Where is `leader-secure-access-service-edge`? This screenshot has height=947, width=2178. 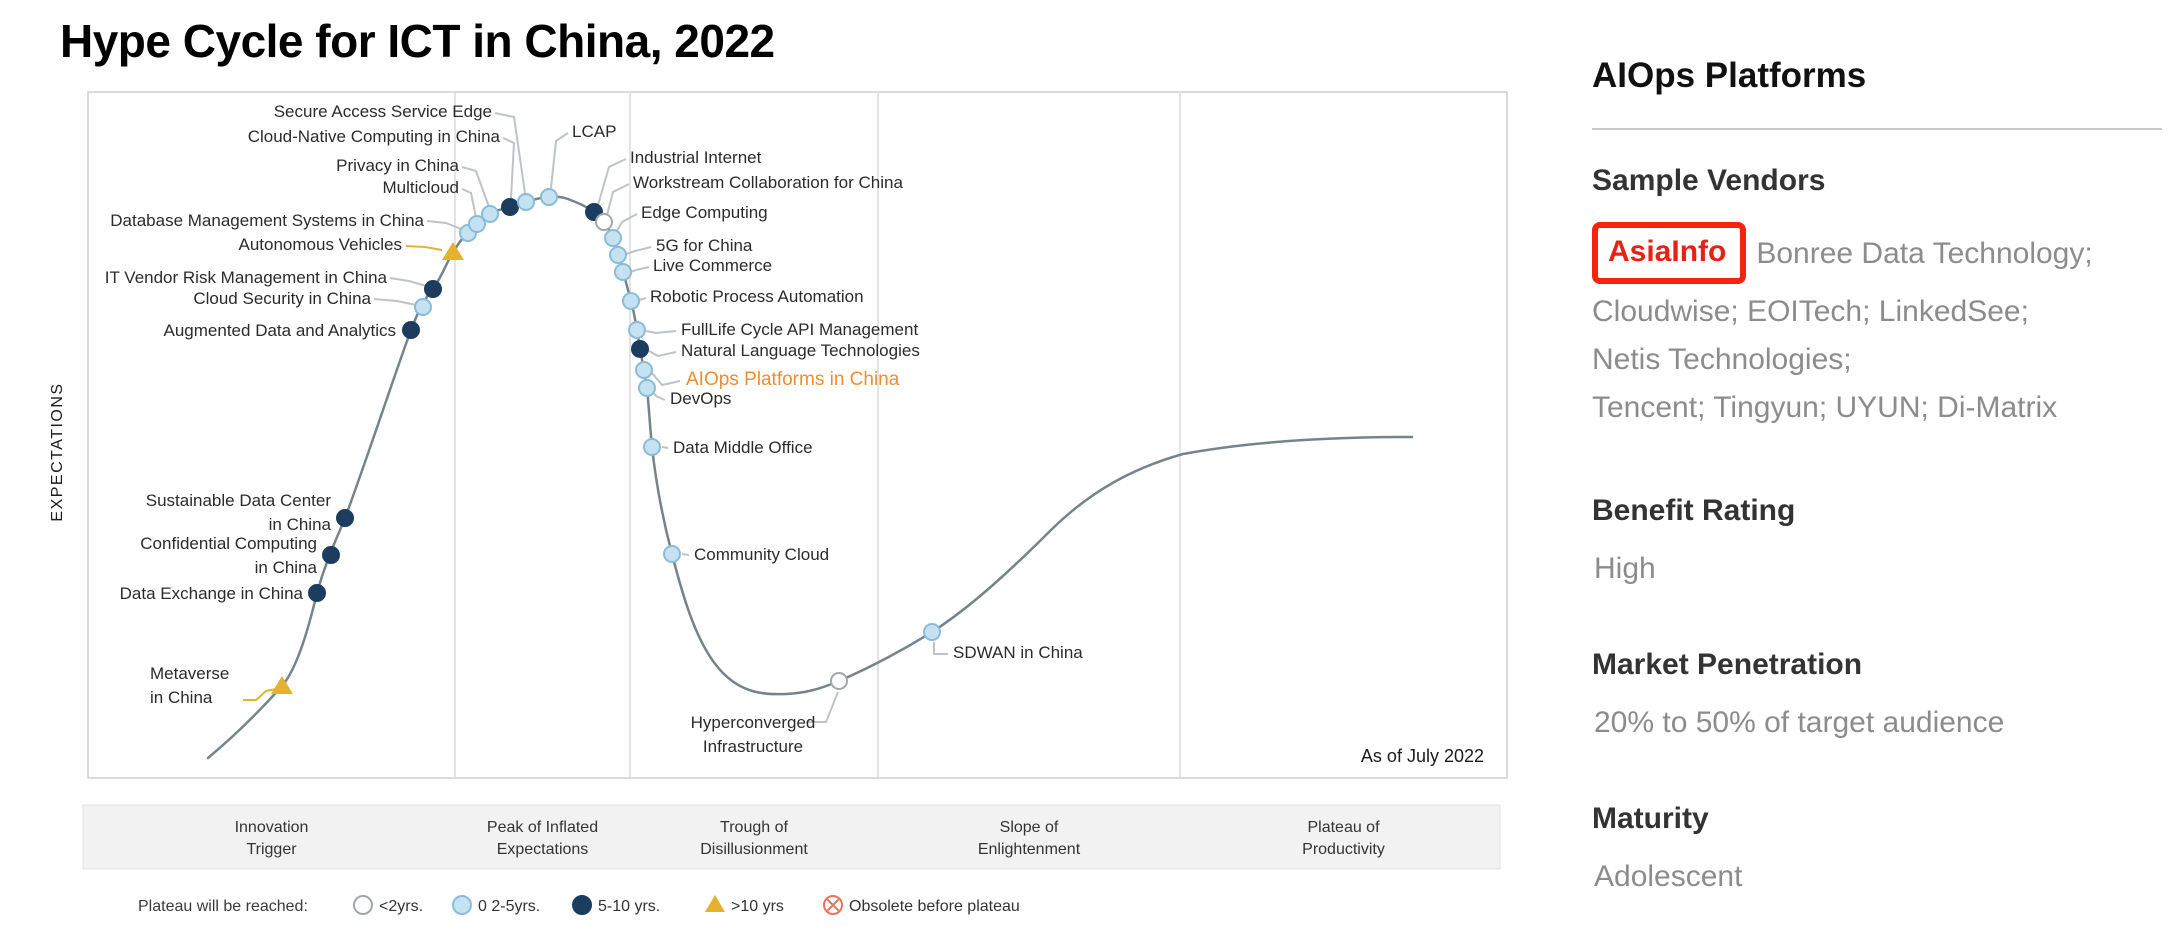
leader-secure-access-service-edge is located at coordinates (510, 153).